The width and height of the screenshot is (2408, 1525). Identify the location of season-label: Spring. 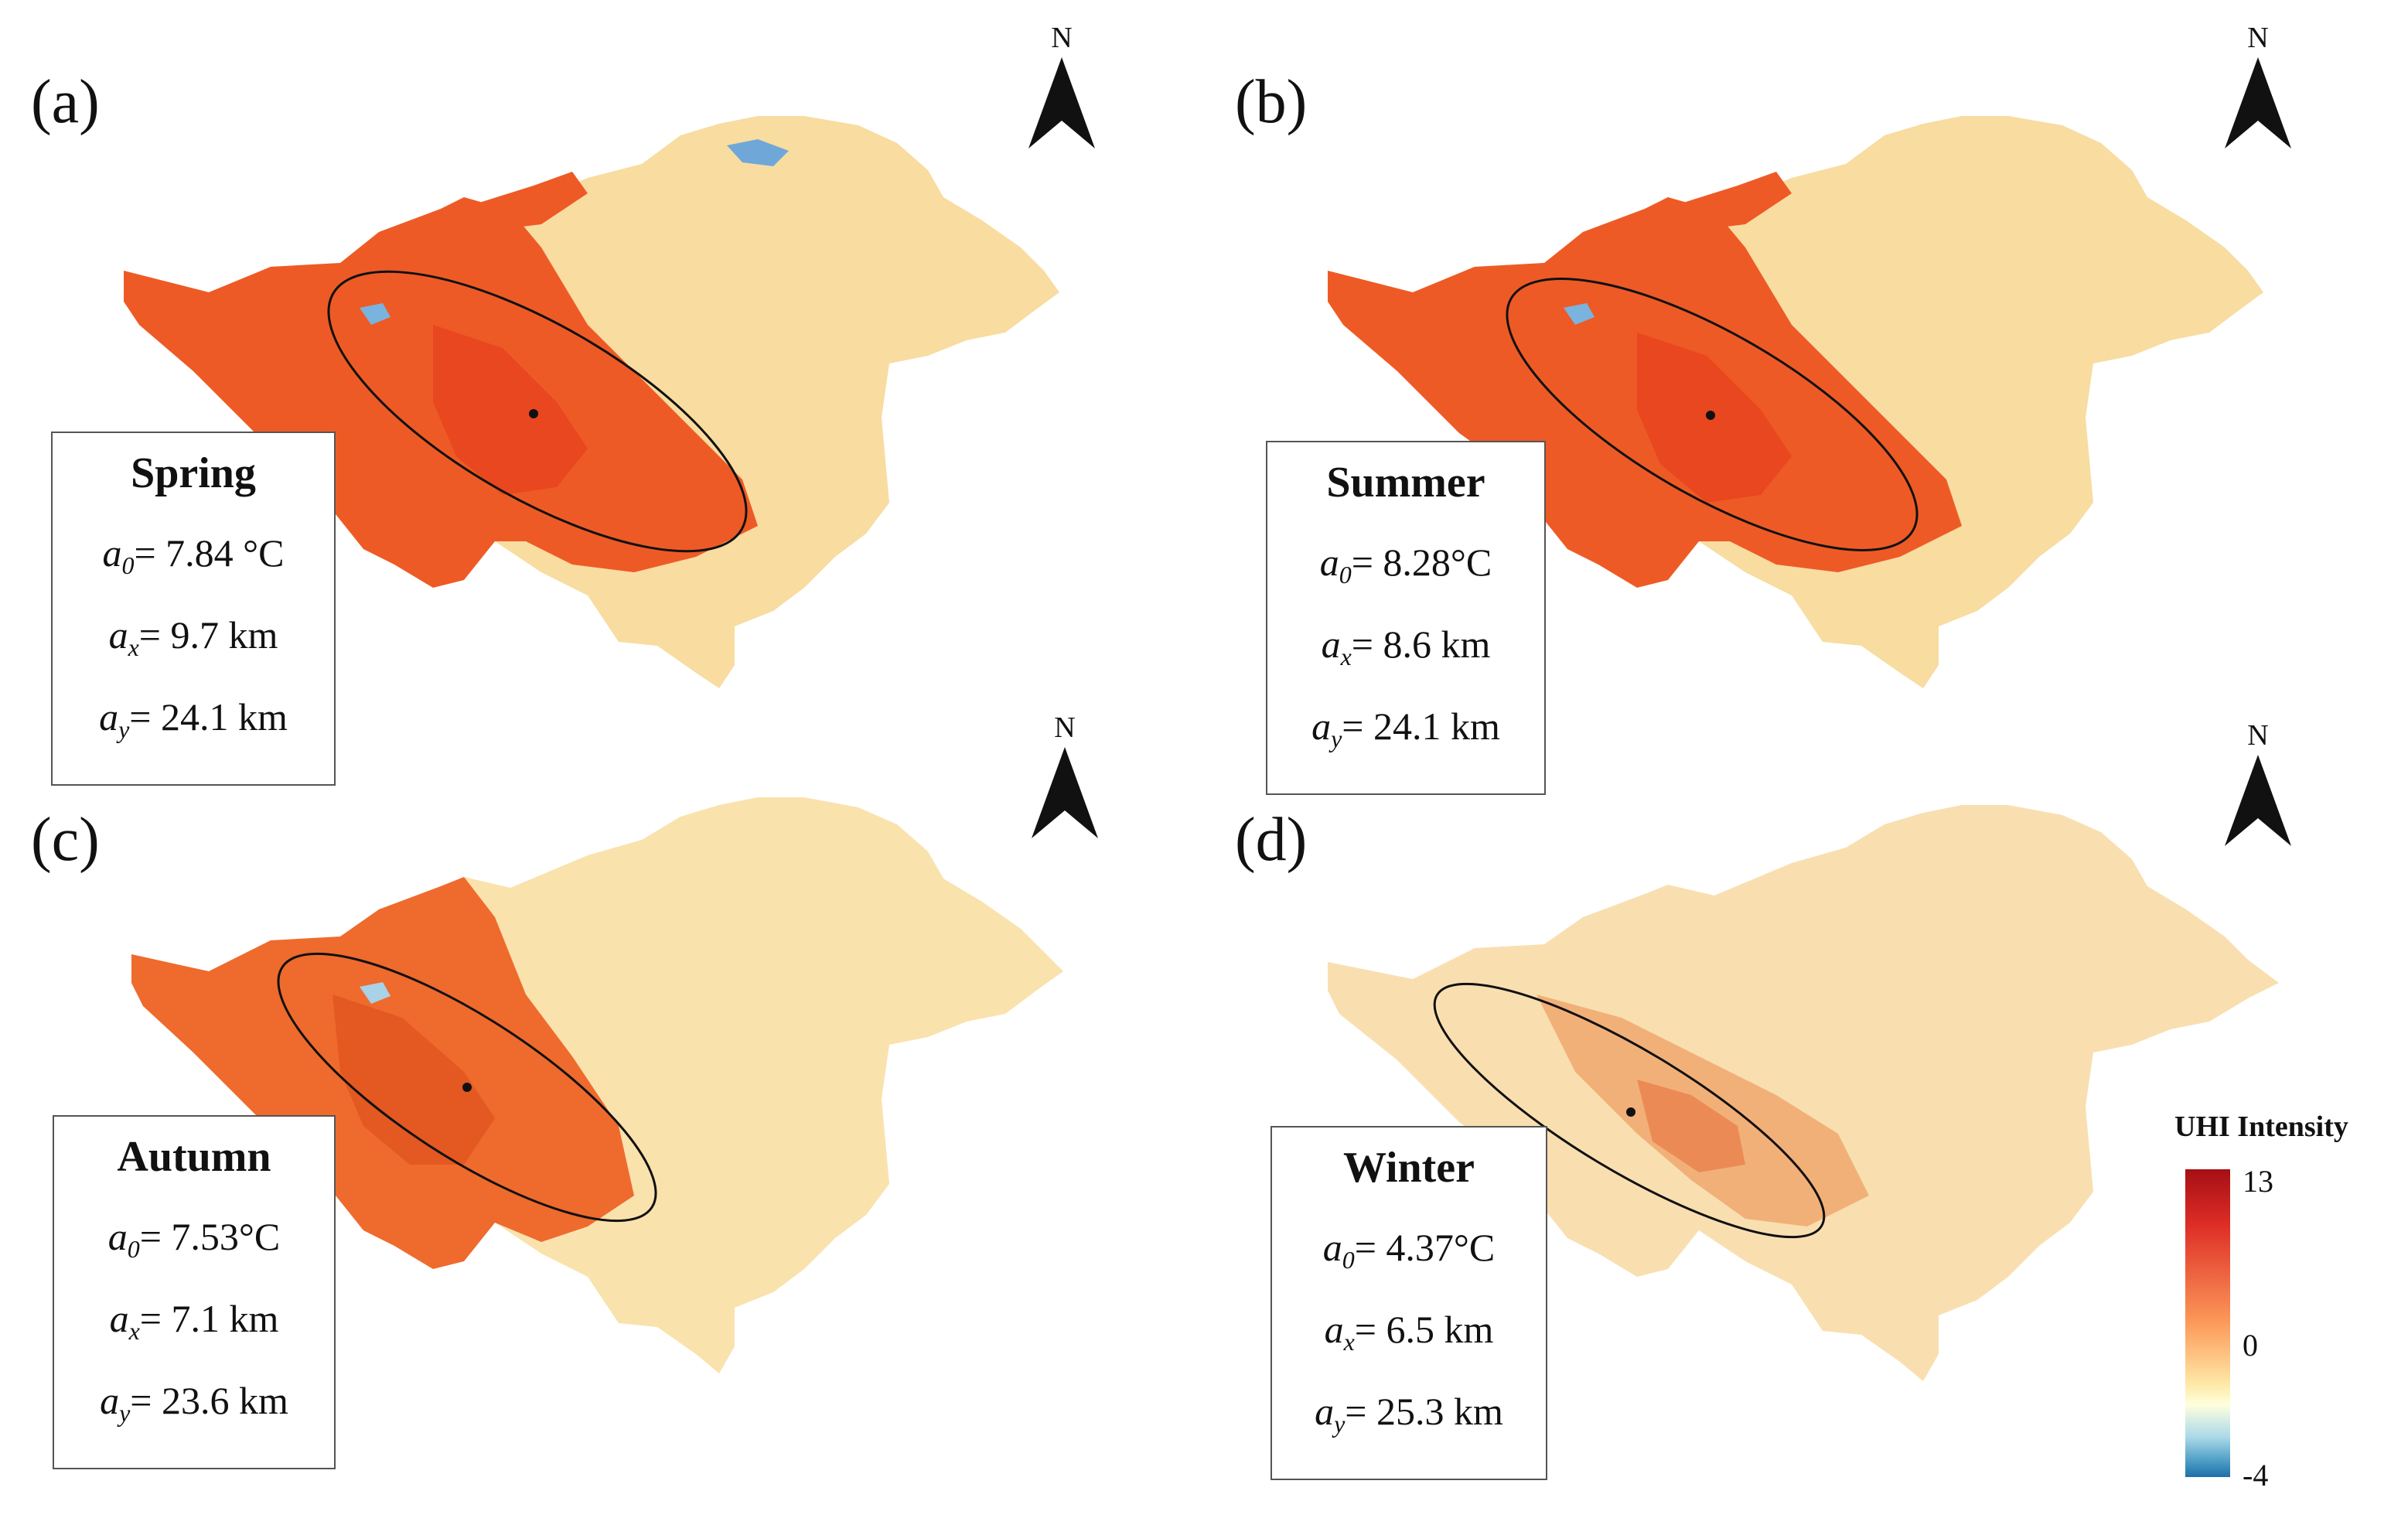
(193, 473).